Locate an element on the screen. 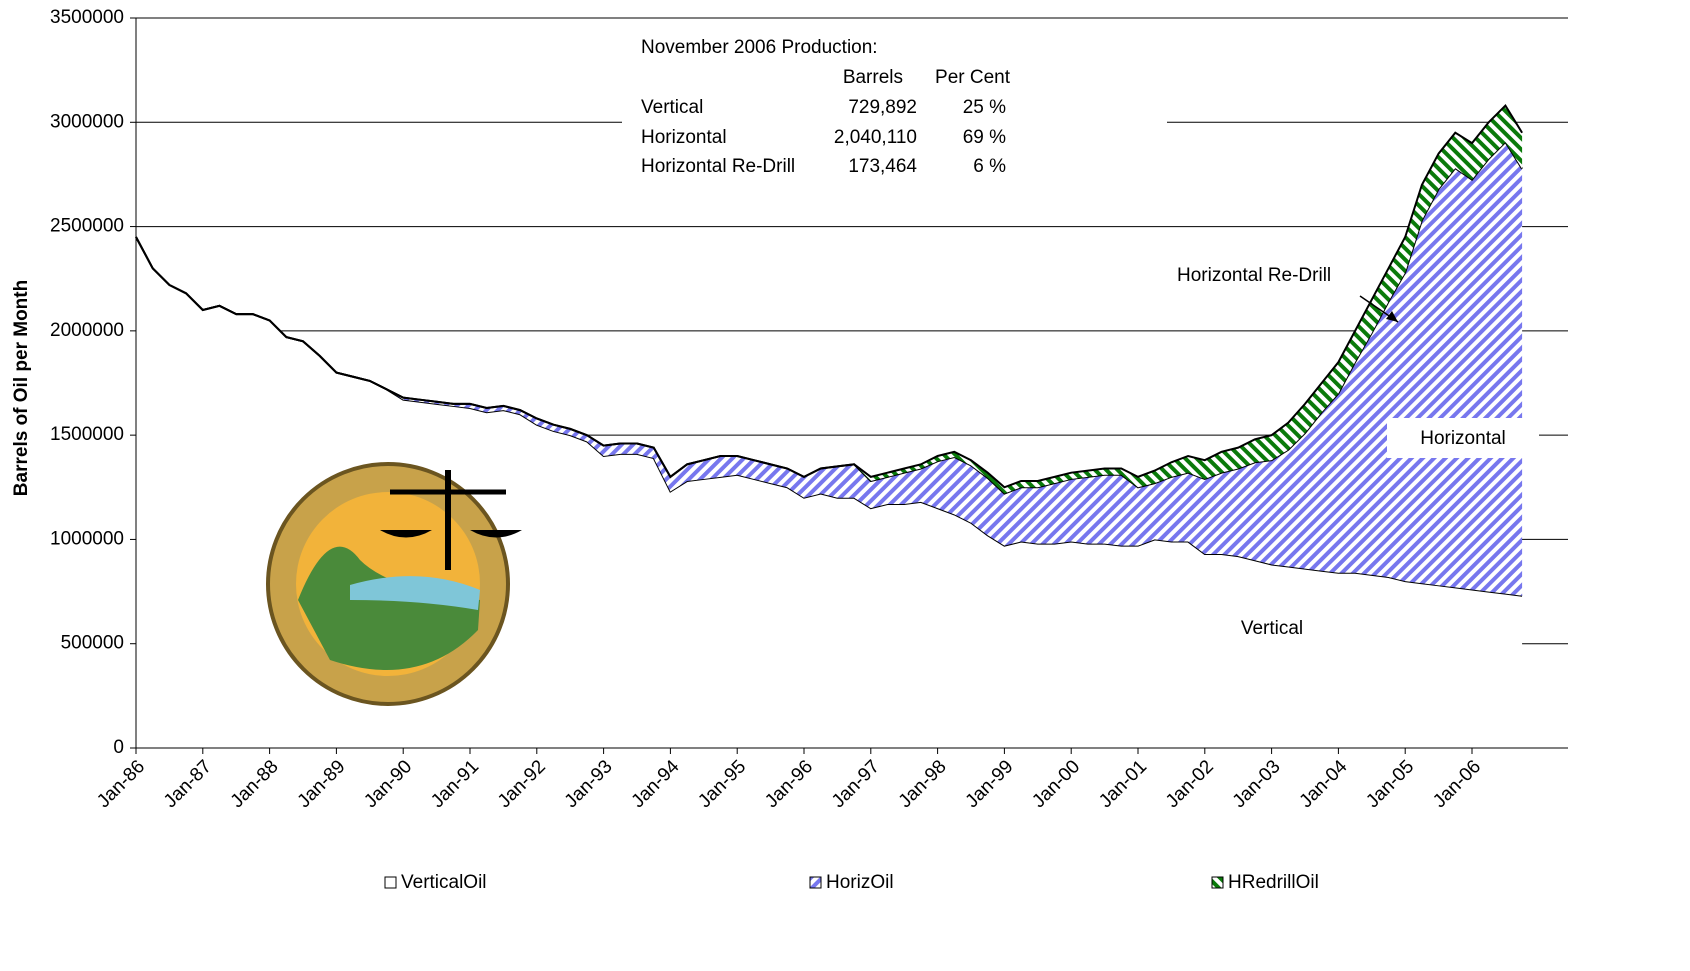 The image size is (1690, 971). legend-label: HRedrillOil is located at coordinates (1273, 882).